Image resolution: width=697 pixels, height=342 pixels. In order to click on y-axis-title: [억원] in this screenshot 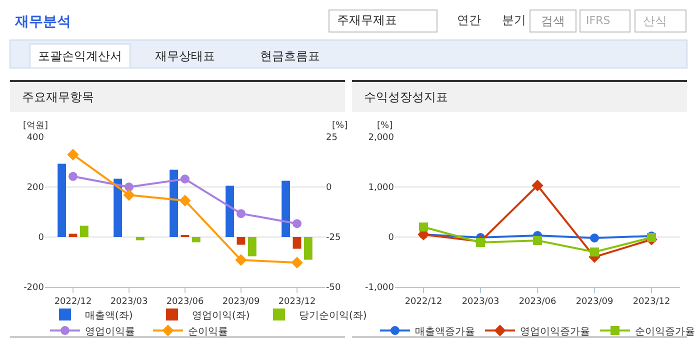, I will do `click(35, 126)`.